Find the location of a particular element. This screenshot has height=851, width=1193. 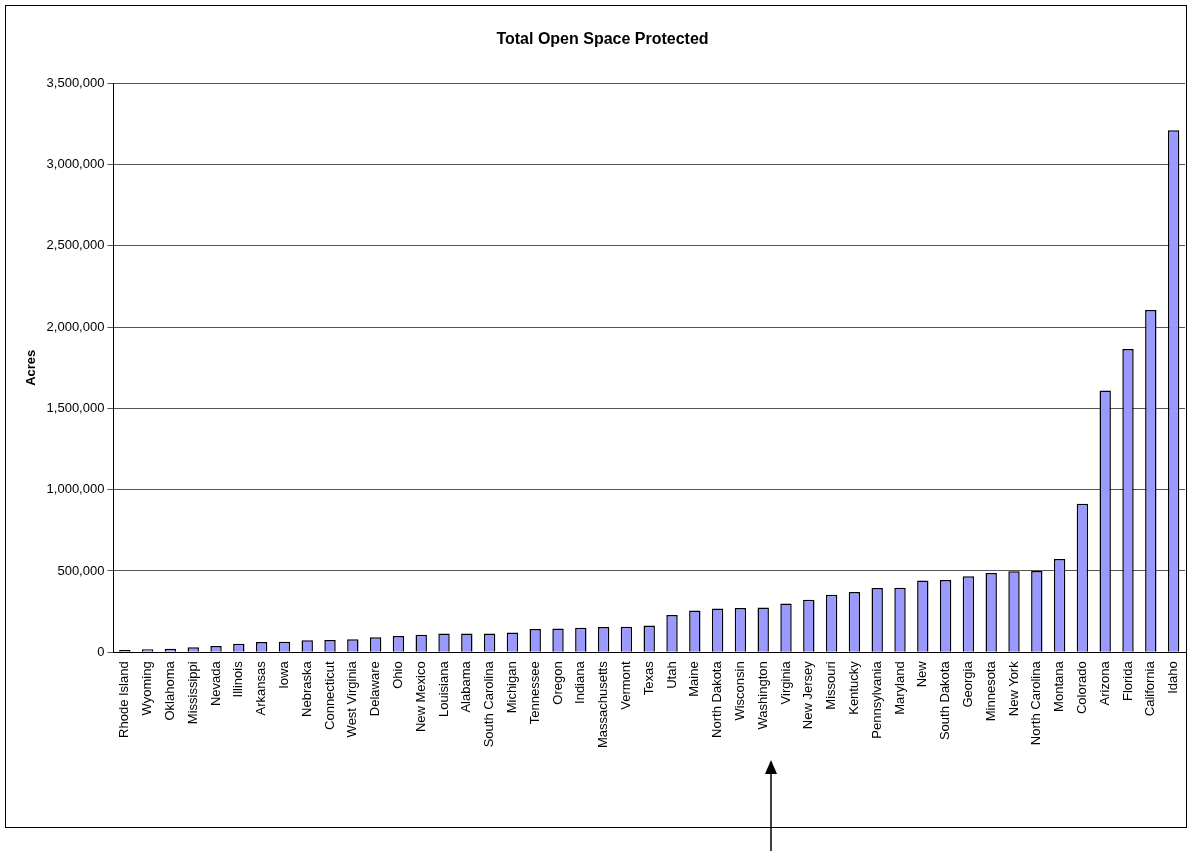

y-tick-label: 1,000,000 is located at coordinates (75, 489).